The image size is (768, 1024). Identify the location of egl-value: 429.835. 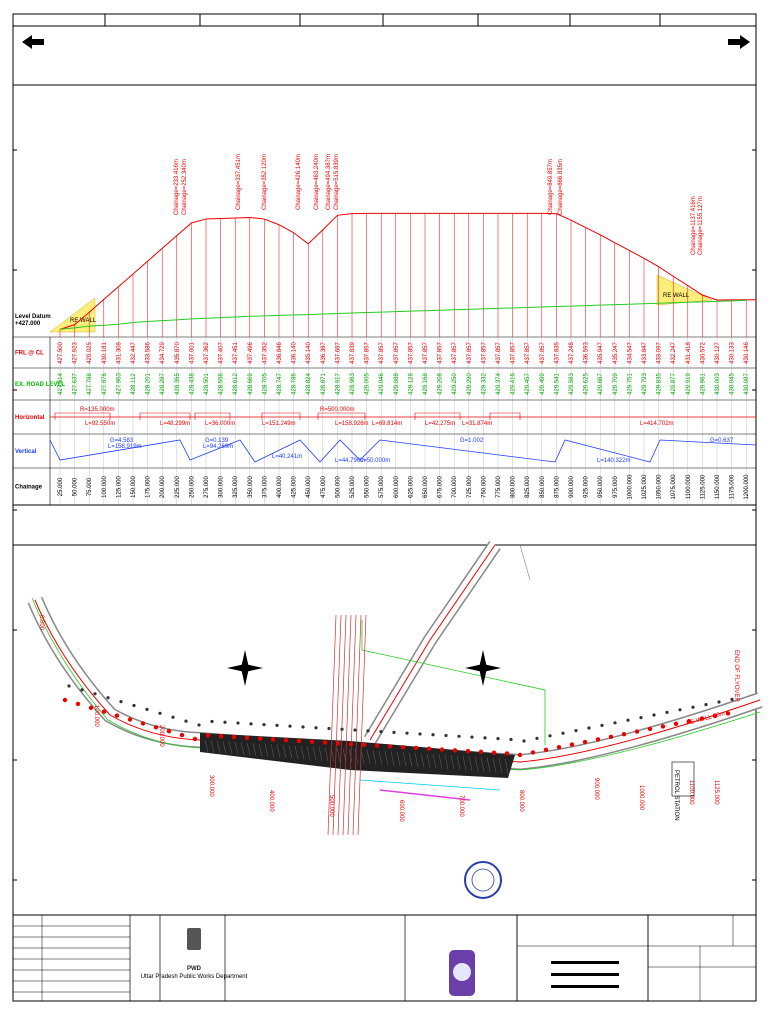
(660, 384).